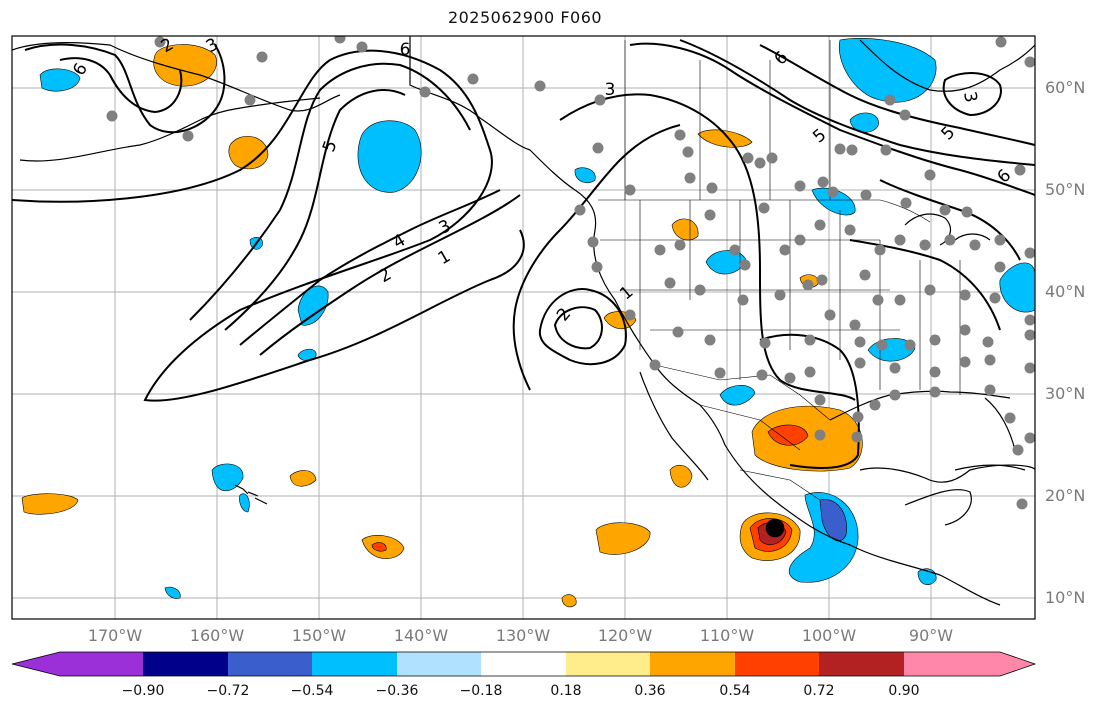 The image size is (1105, 712). I want to click on coastline-alaska-west, so click(176, 76).